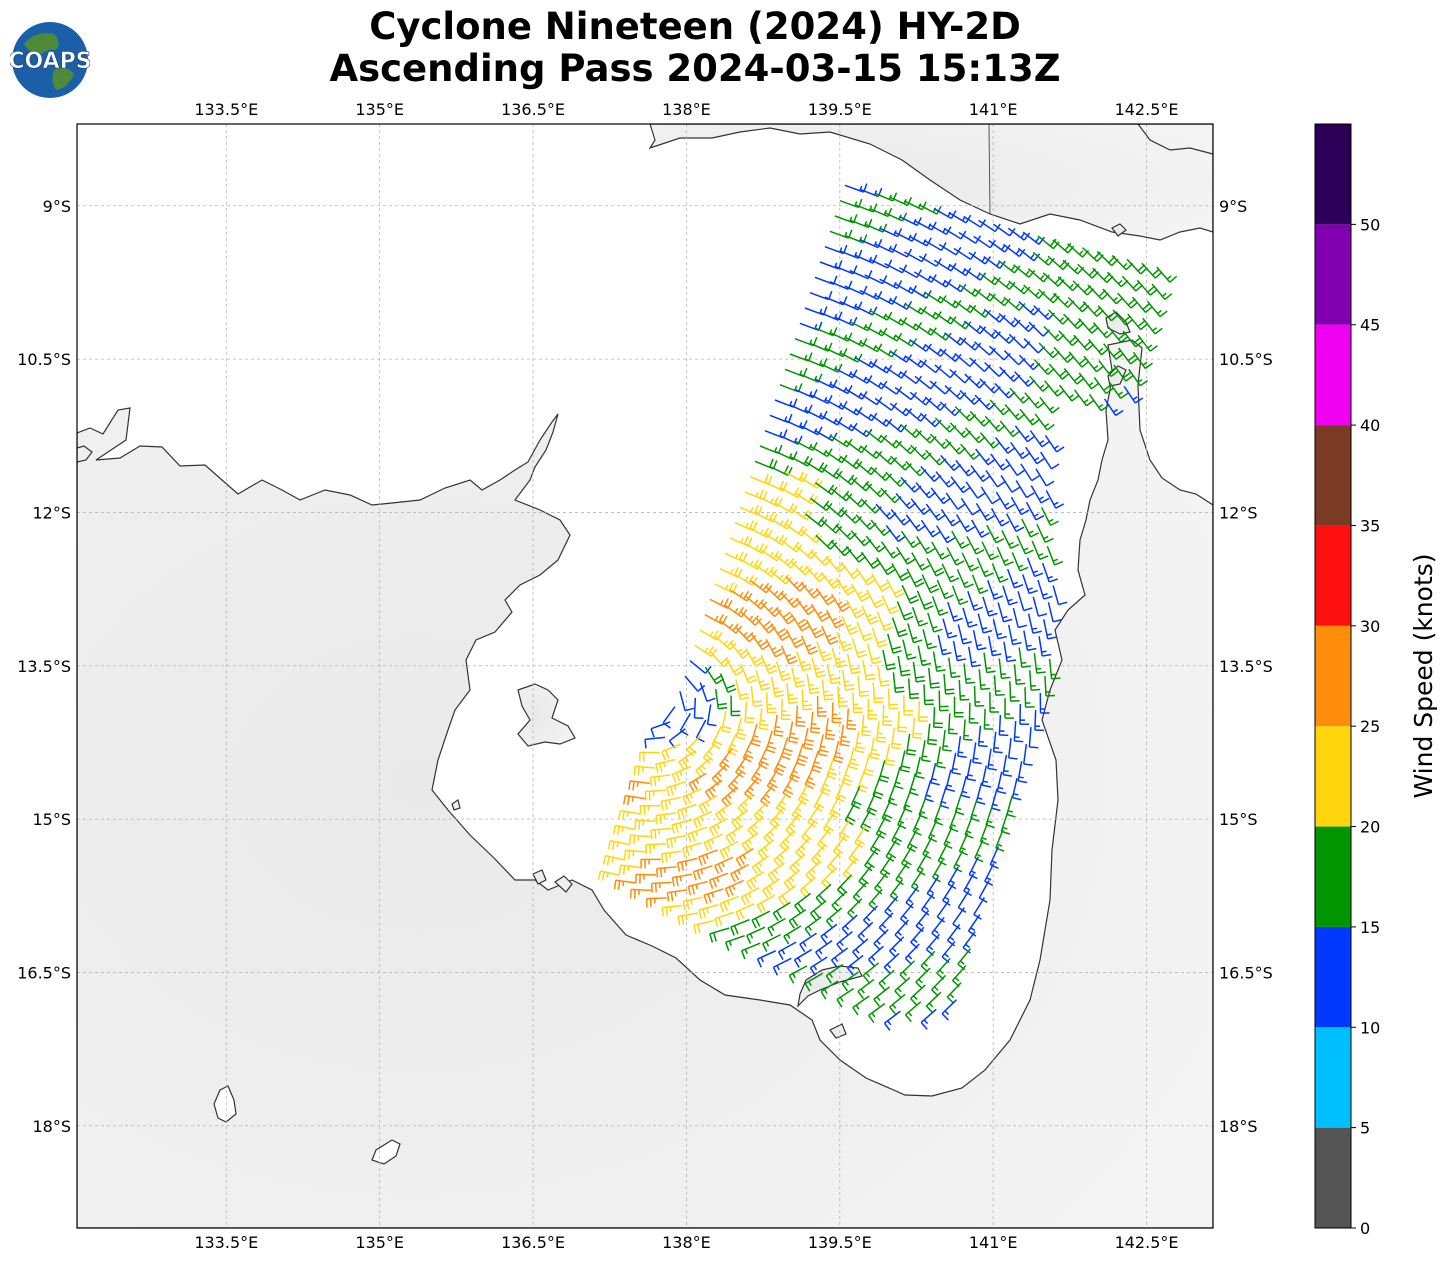 The width and height of the screenshot is (1451, 1264). I want to click on lat-tick-label-right: 12°S, so click(1238, 512).